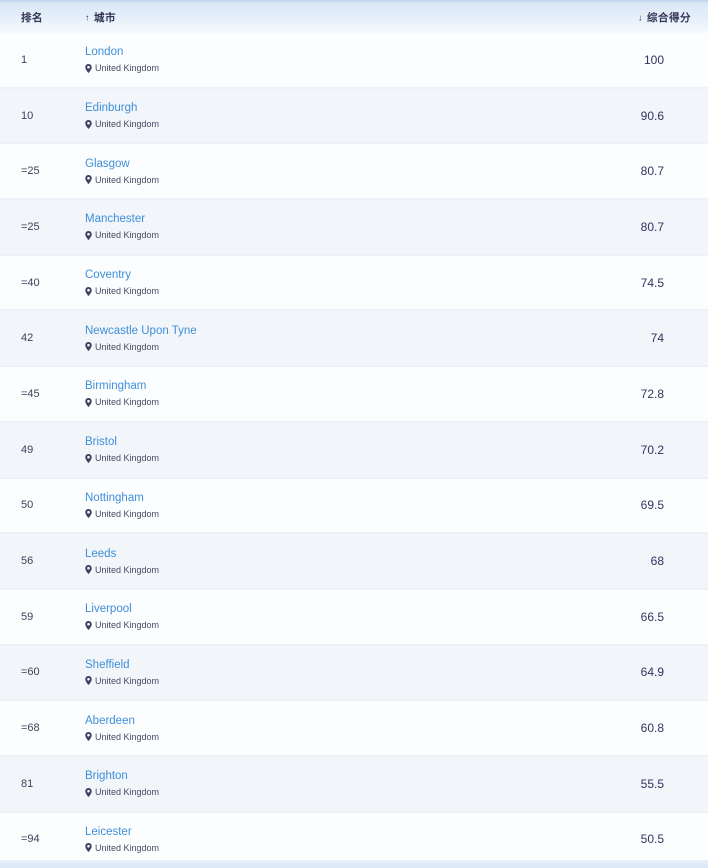  Describe the element at coordinates (652, 393) in the screenshot. I see `score-value: 72.8` at that location.